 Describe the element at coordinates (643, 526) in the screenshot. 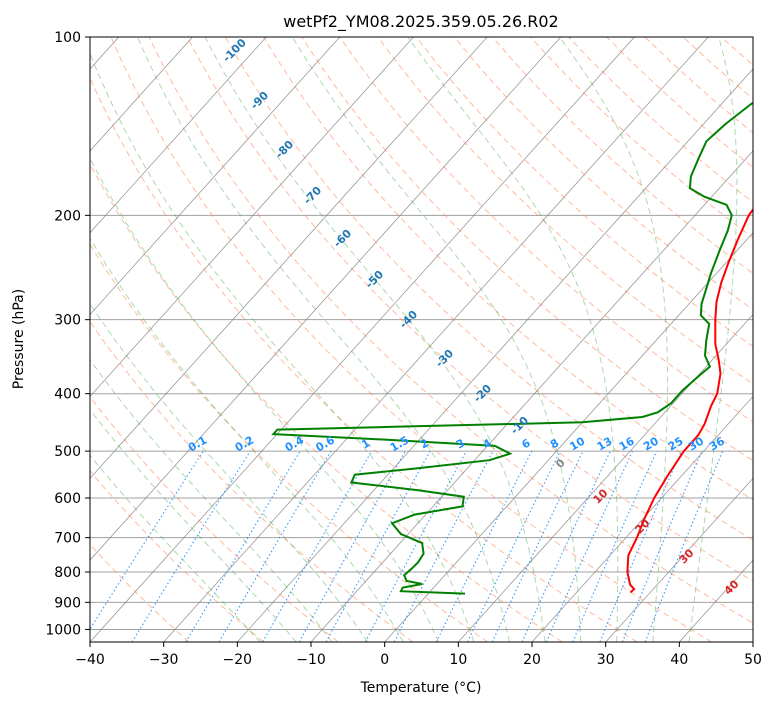

I see `adiabat-label: 20` at that location.